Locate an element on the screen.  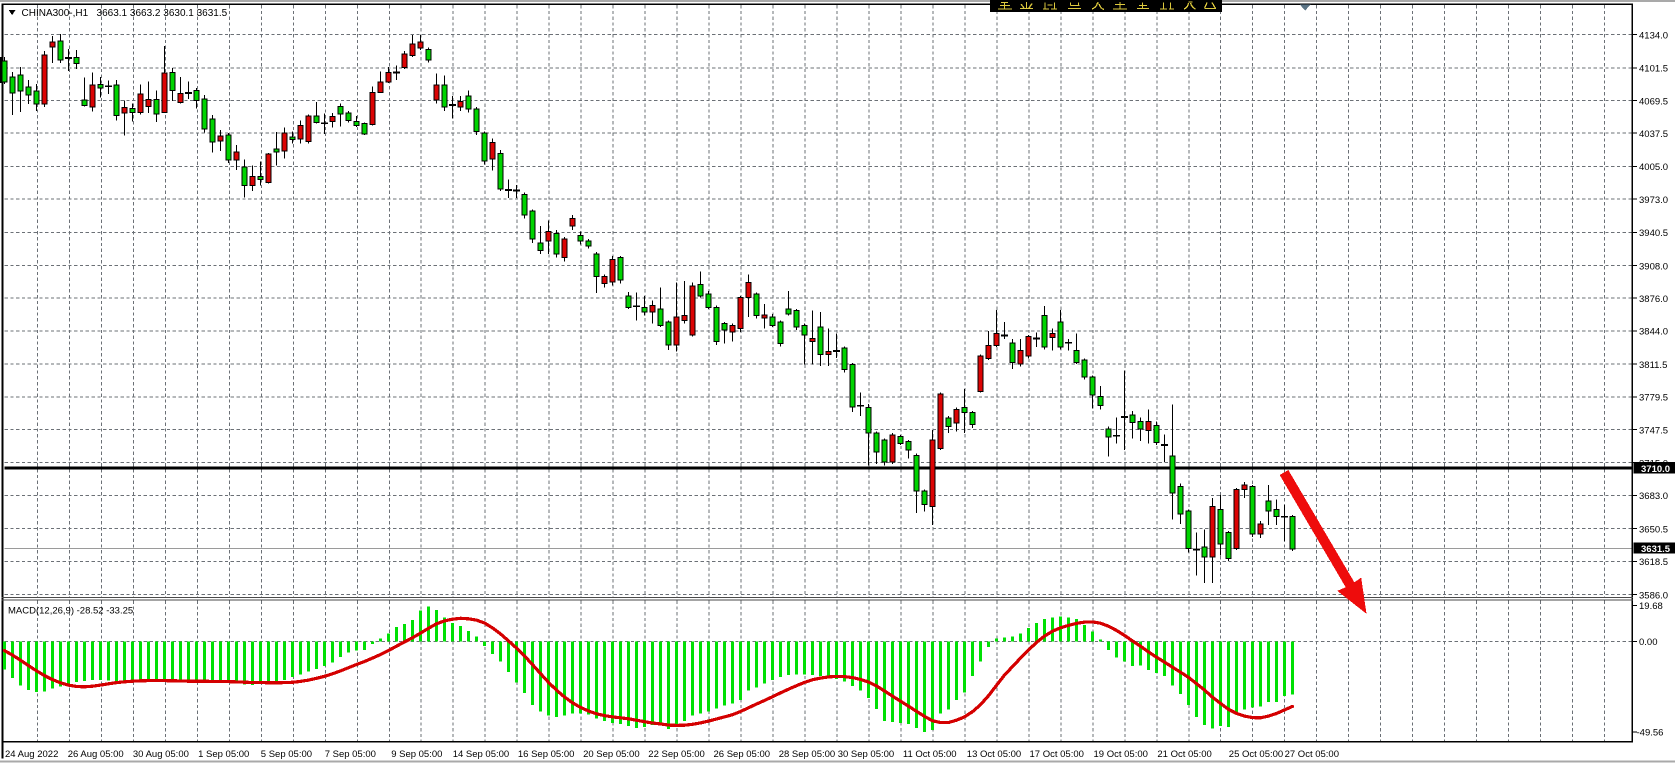
svg-text: 26 Aug 05:00 is located at coordinates (96, 754).